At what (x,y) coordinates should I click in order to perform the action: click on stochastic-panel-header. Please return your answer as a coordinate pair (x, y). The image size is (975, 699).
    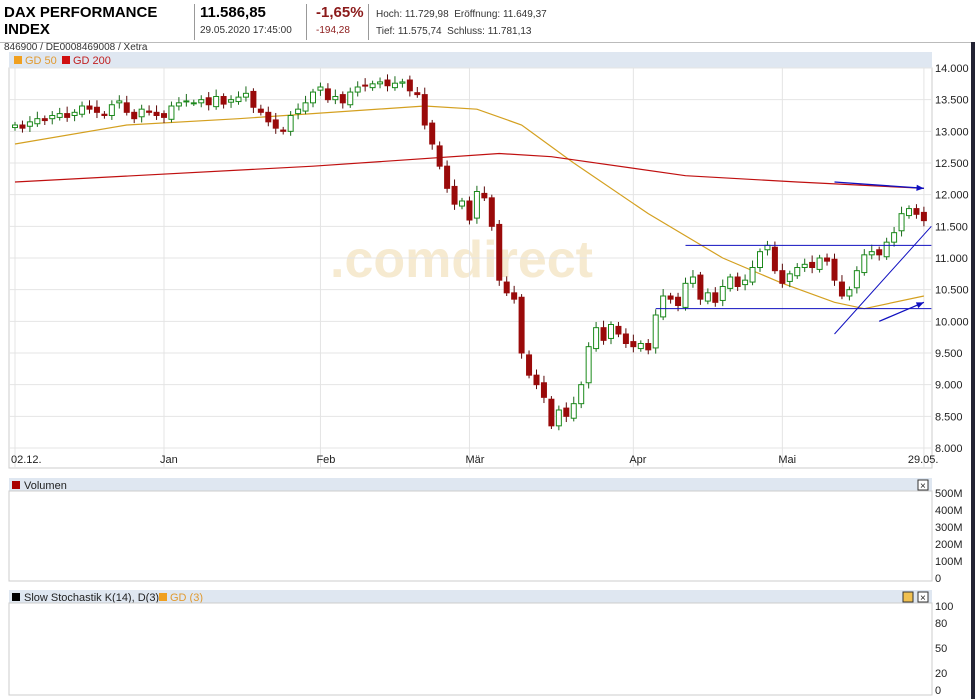
    Looking at the image, I should click on (470, 596).